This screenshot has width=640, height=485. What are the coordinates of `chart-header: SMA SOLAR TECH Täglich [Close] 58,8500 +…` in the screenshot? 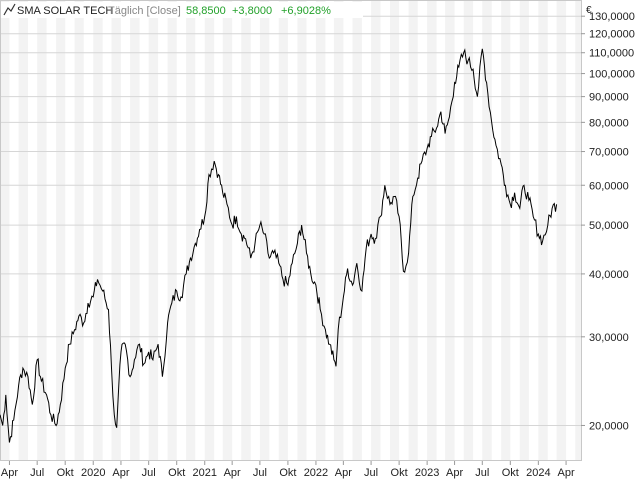 It's located at (182, 10).